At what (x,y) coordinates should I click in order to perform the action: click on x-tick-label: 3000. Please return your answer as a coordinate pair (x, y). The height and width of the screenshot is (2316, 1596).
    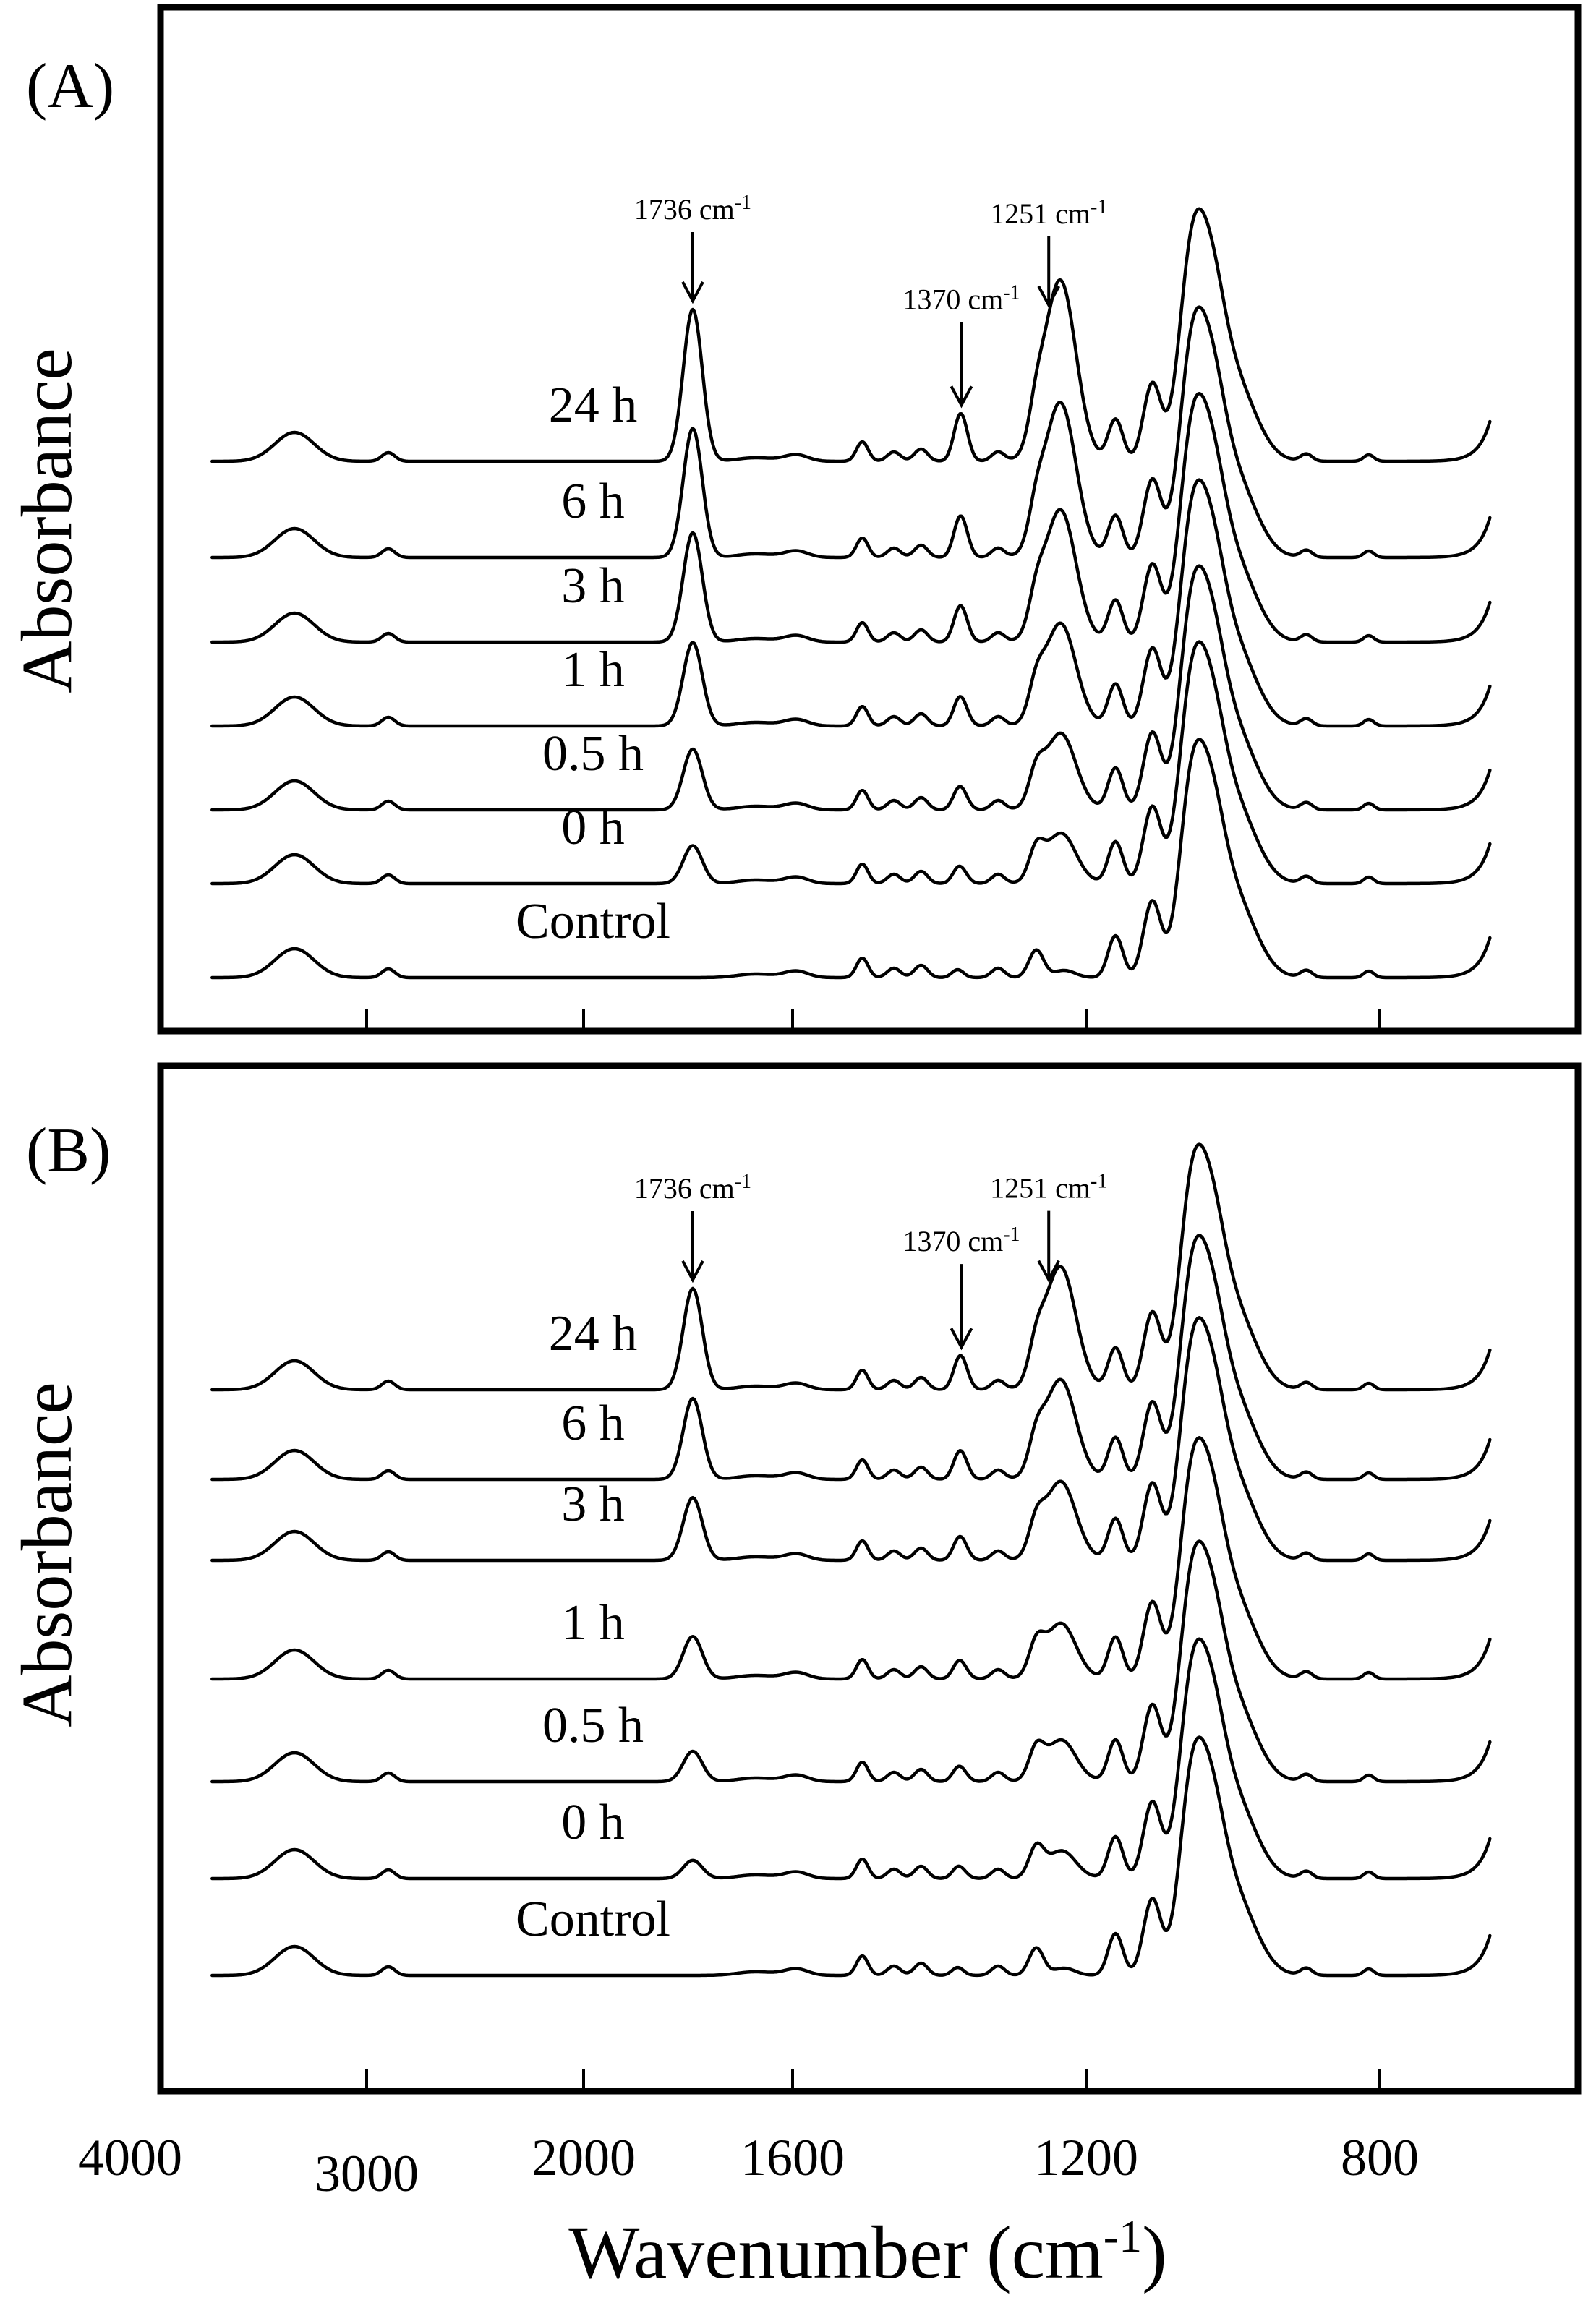
    Looking at the image, I should click on (367, 2173).